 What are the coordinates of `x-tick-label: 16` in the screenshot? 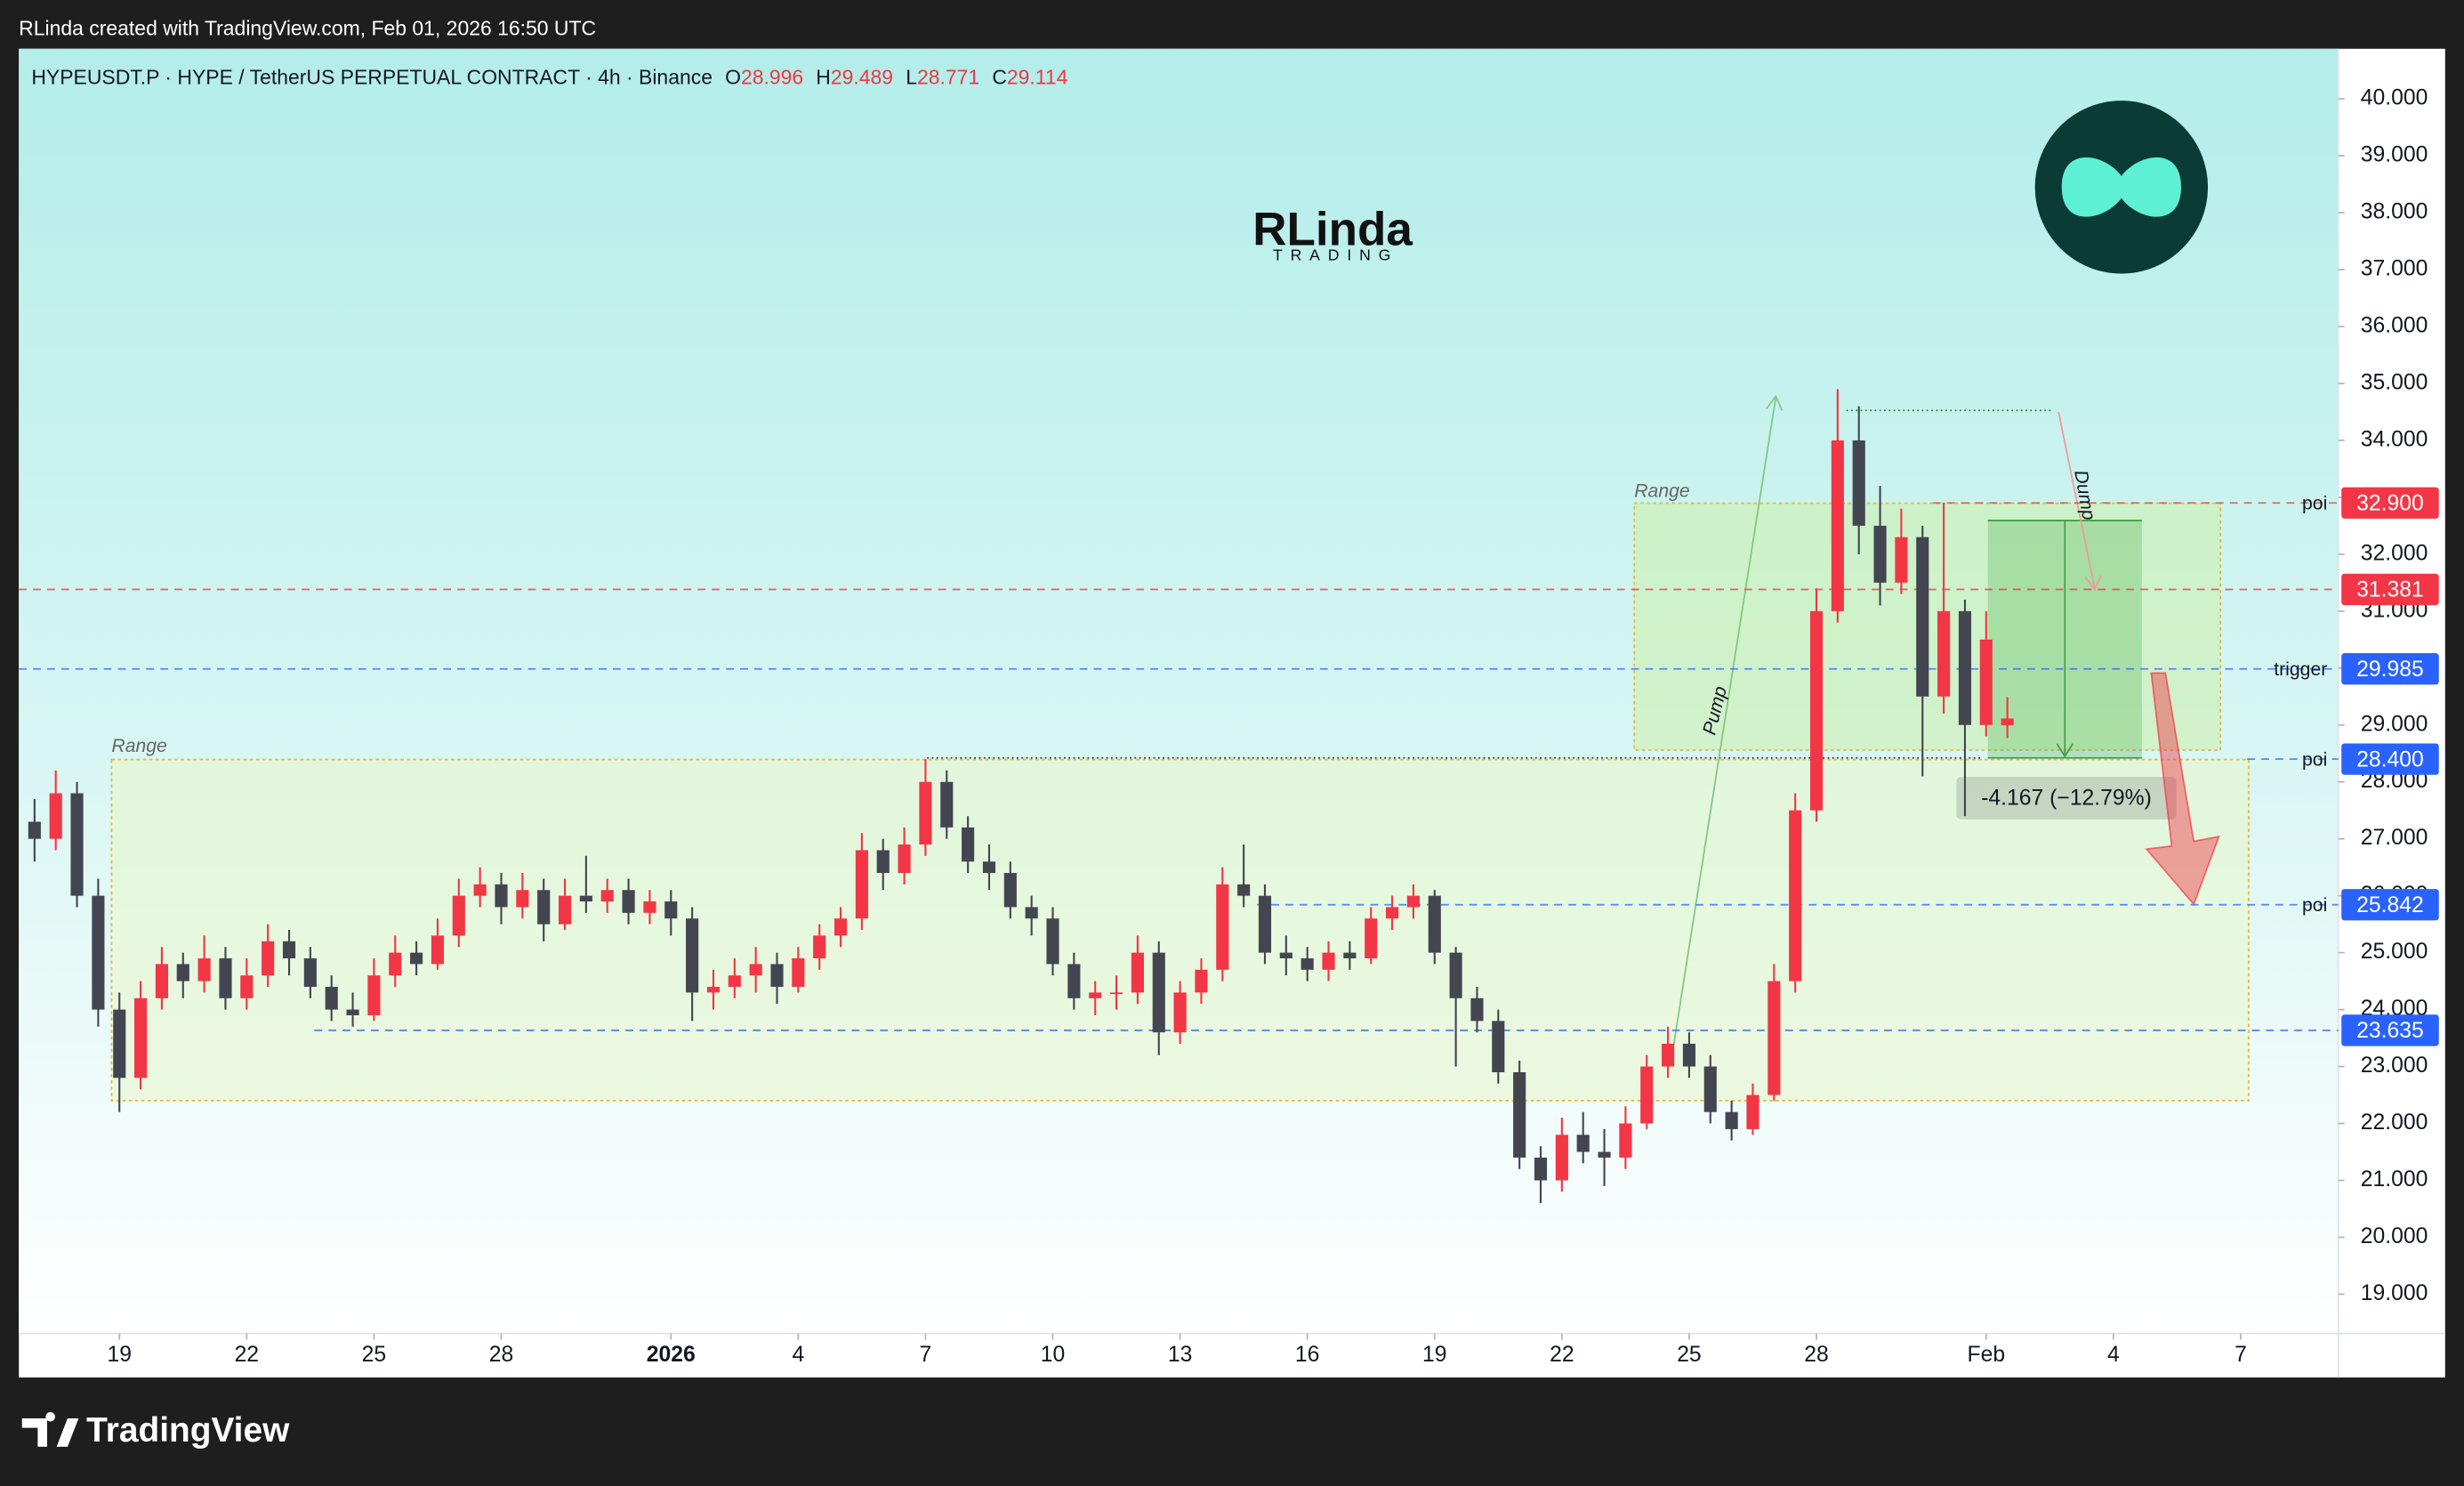 It's located at (1307, 1355).